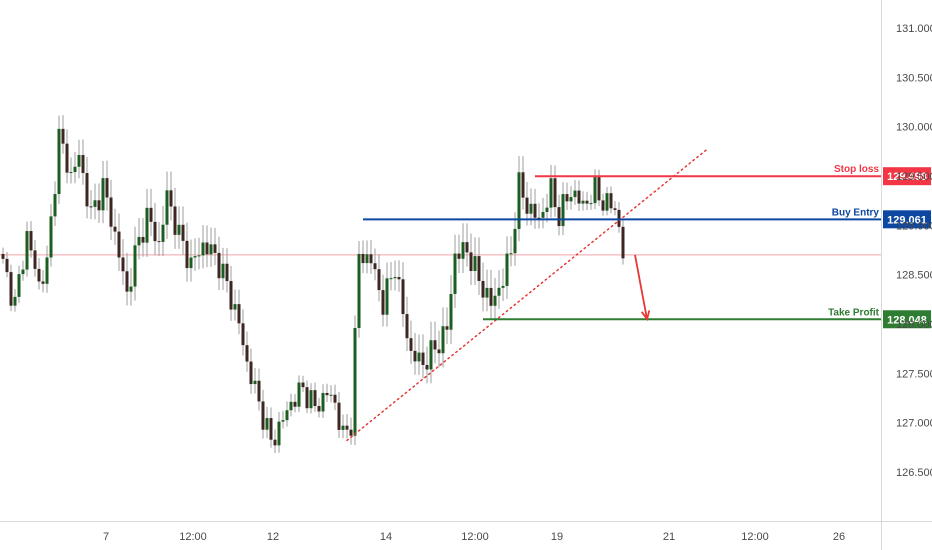  What do you see at coordinates (273, 537) in the screenshot?
I see `x-tick-label: 12` at bounding box center [273, 537].